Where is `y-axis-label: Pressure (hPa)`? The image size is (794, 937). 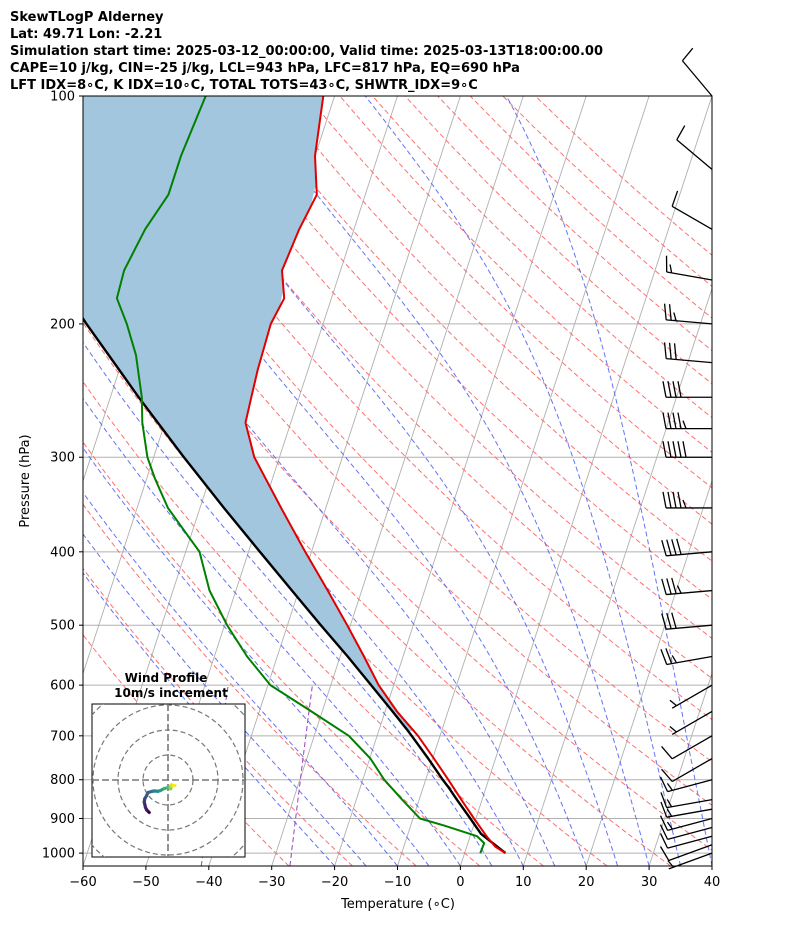
y-axis-label: Pressure (hPa) is located at coordinates (25, 480).